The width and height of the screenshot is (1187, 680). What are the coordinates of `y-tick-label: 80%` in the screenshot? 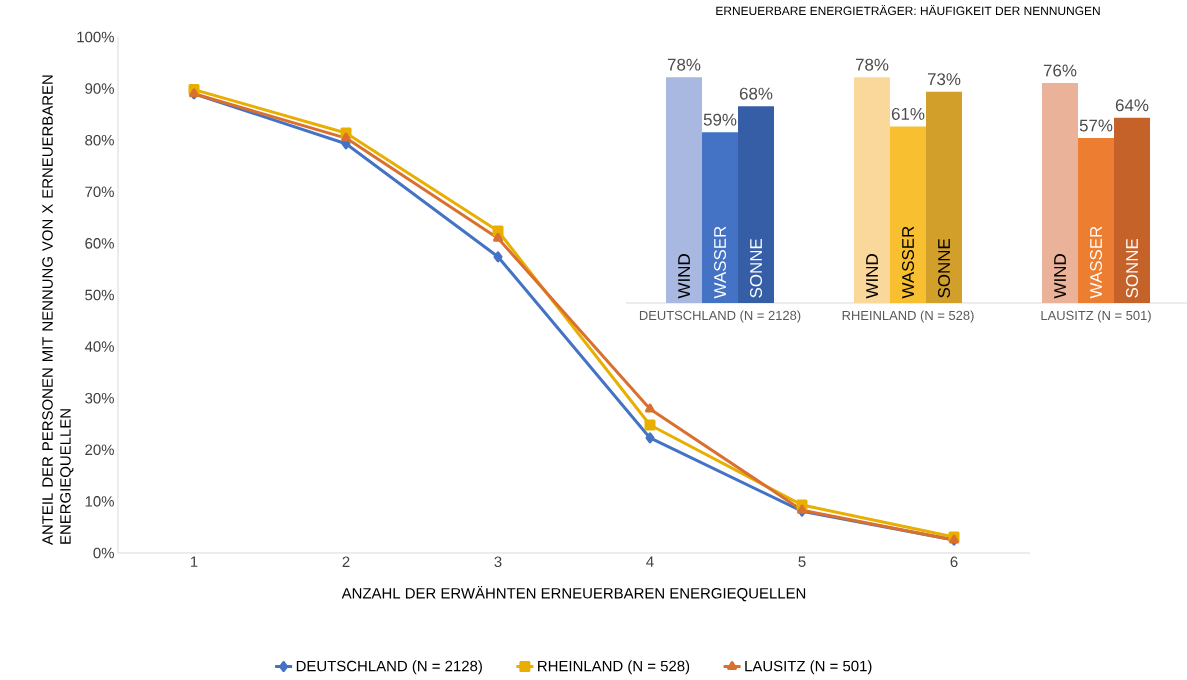 It's located at (99, 140).